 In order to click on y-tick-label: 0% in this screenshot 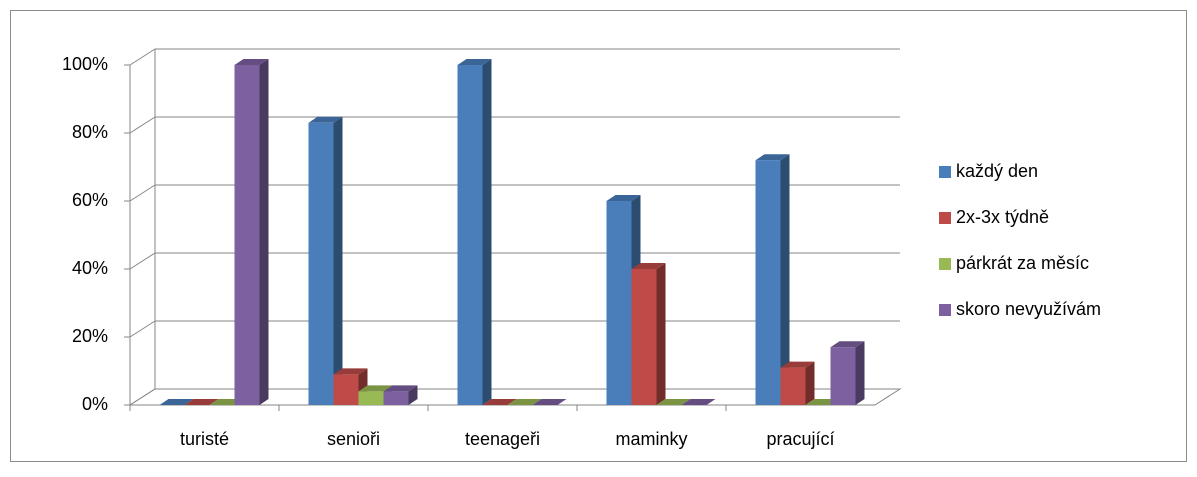, I will do `click(95, 404)`.